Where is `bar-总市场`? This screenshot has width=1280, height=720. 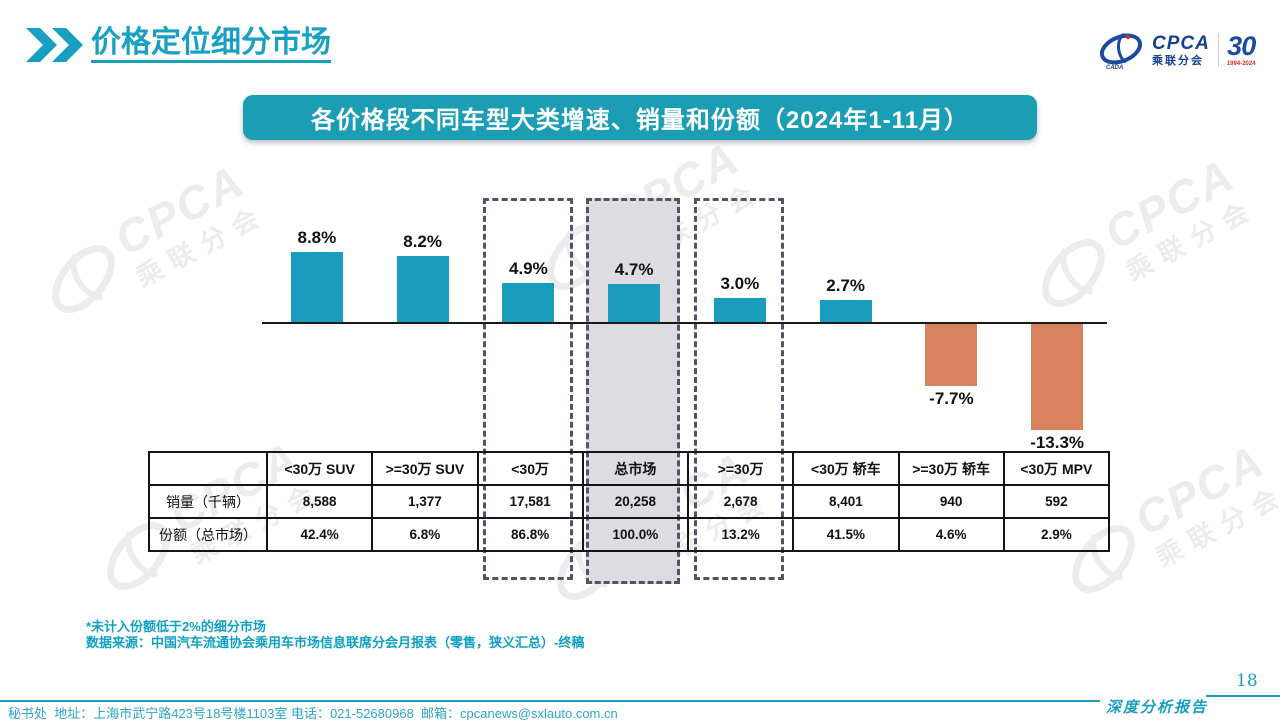 bar-总市场 is located at coordinates (634, 303).